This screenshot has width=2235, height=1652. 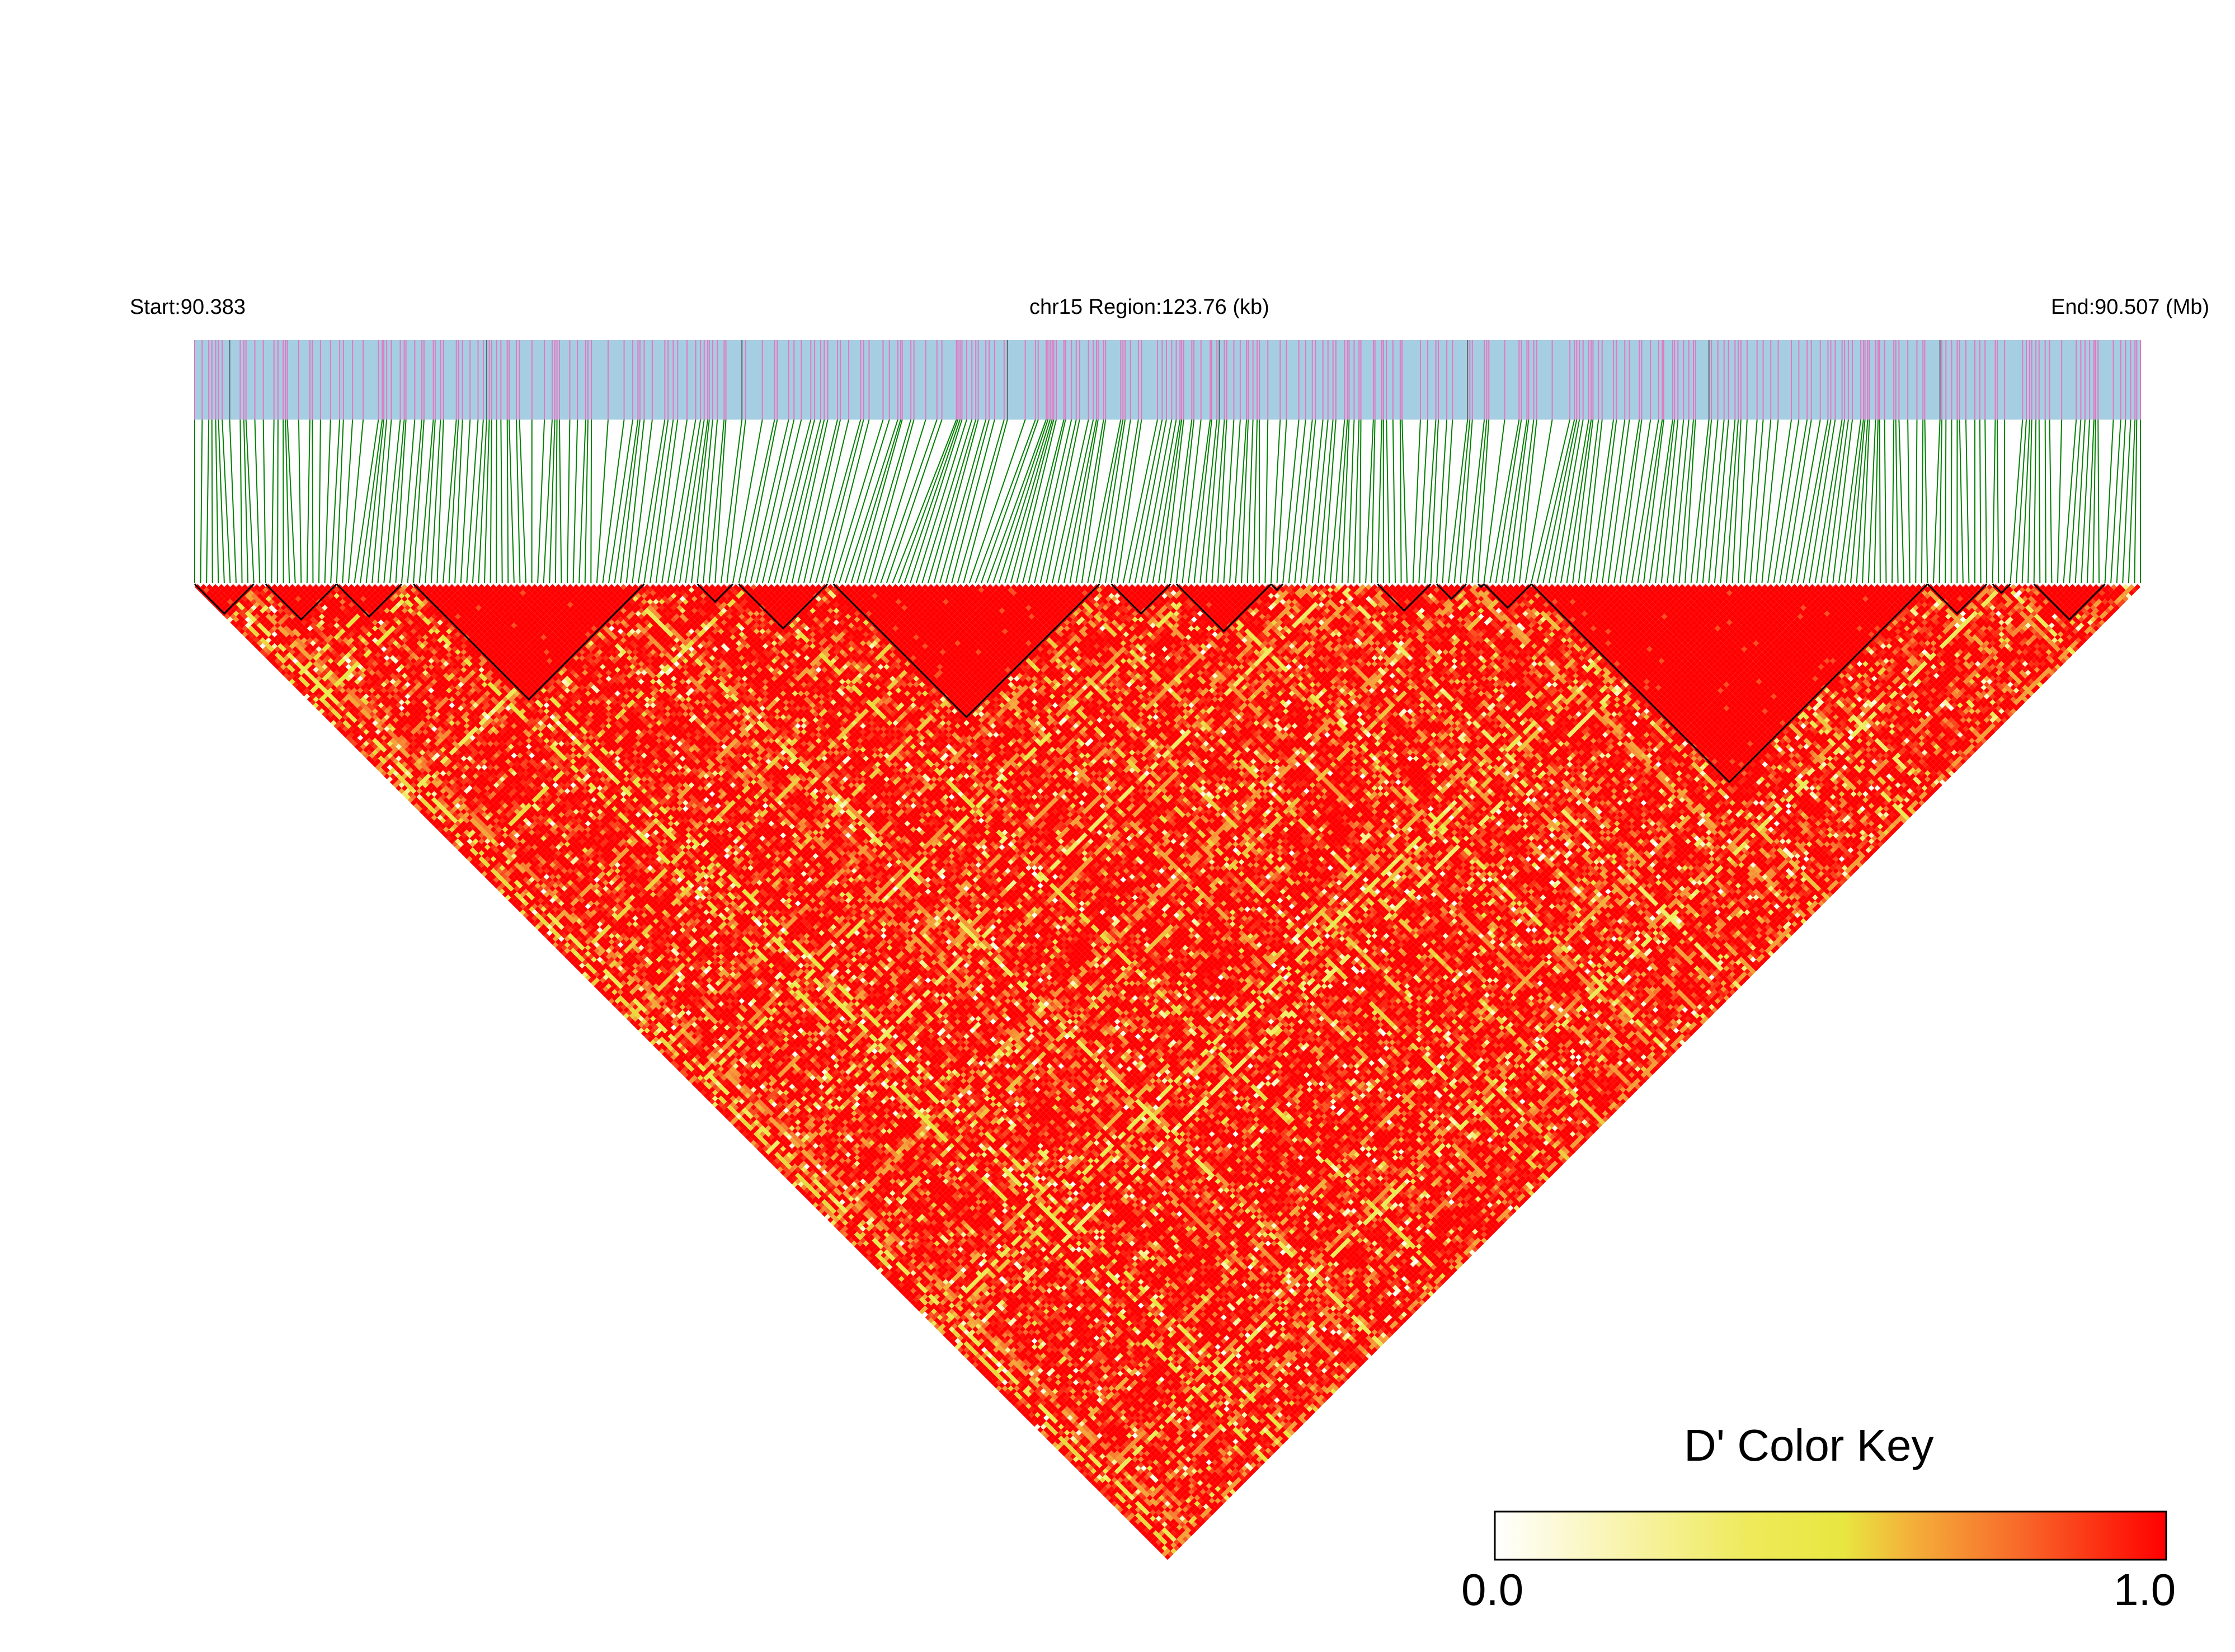 I want to click on snp-track, so click(x=1167, y=380).